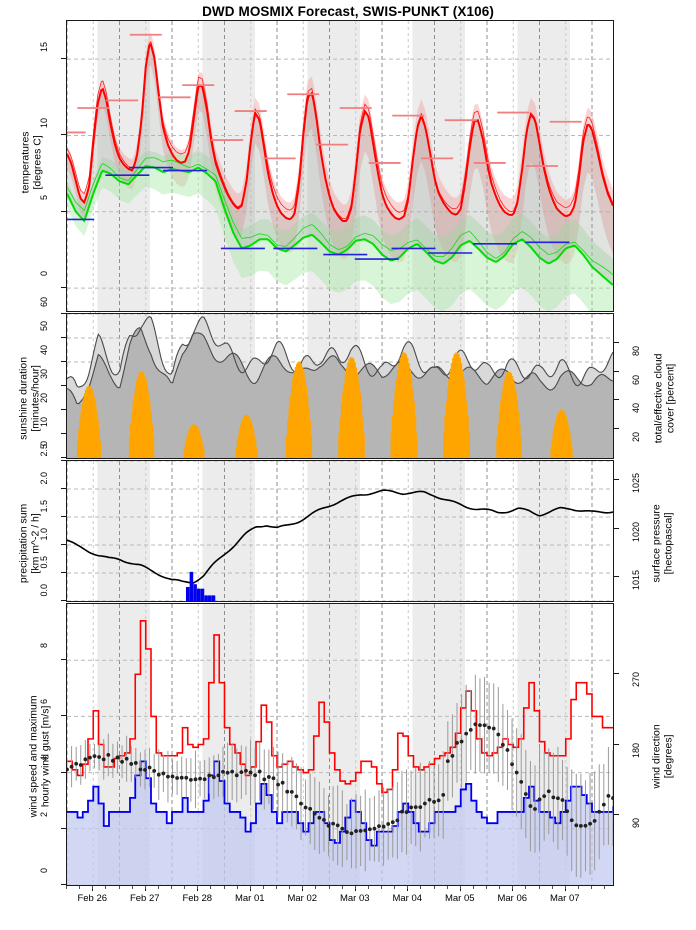 This screenshot has width=696, height=930. I want to click on axis-tick-label: 1020, so click(636, 531).